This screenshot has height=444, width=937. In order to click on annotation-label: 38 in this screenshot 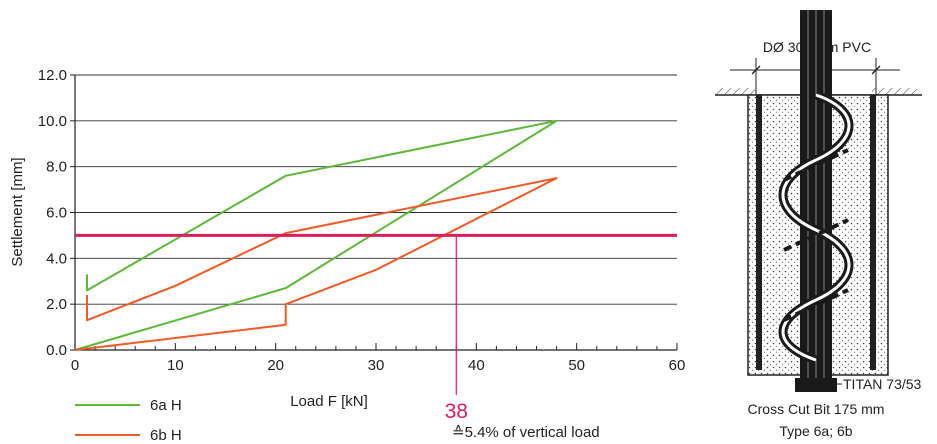, I will do `click(456, 411)`.